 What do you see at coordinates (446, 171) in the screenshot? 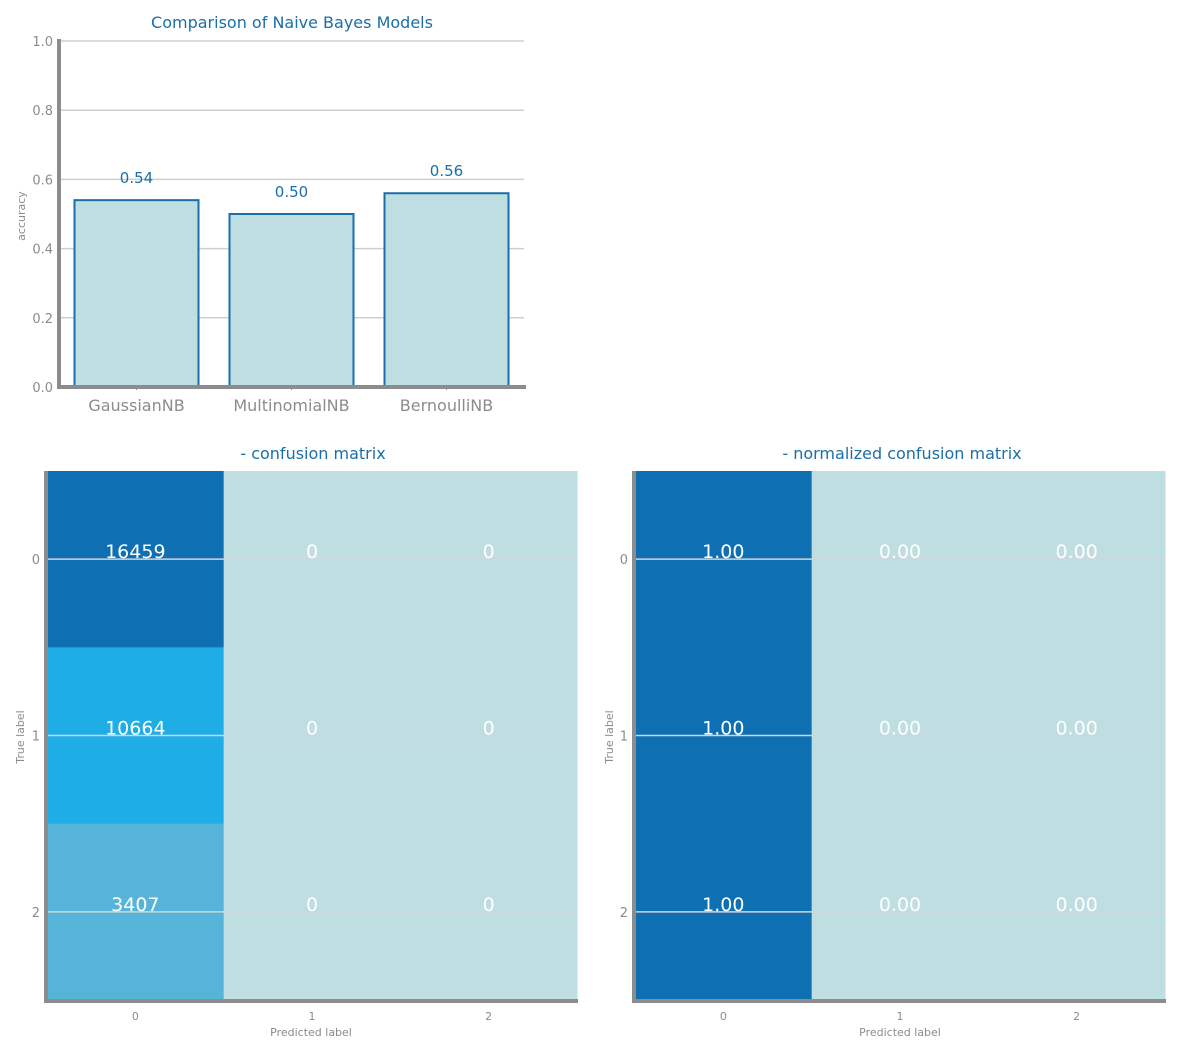
I see `bar-value-label: 0.56` at bounding box center [446, 171].